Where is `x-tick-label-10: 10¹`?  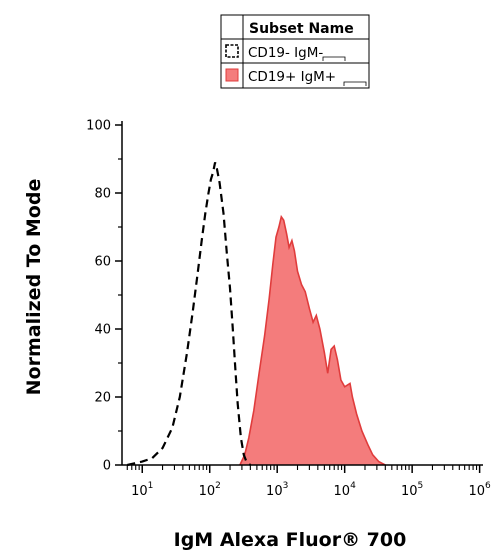
x-tick-label-10: 10¹ is located at coordinates (142, 490).